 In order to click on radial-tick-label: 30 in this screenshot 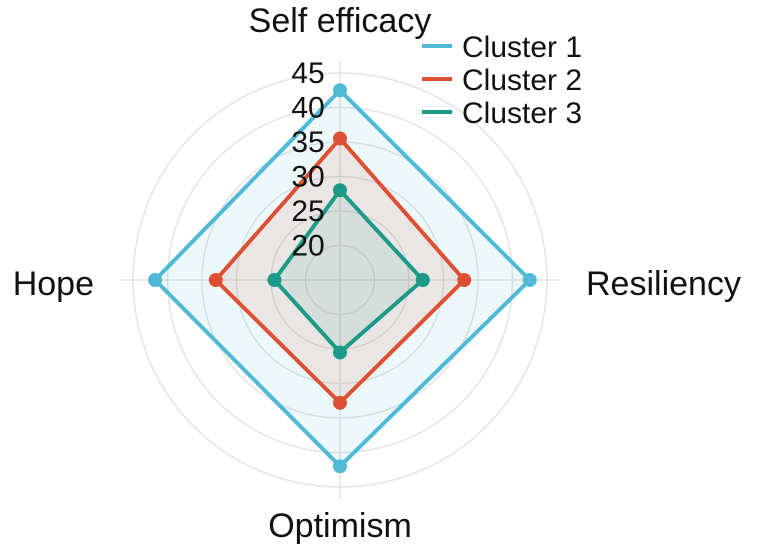, I will do `click(307, 177)`.